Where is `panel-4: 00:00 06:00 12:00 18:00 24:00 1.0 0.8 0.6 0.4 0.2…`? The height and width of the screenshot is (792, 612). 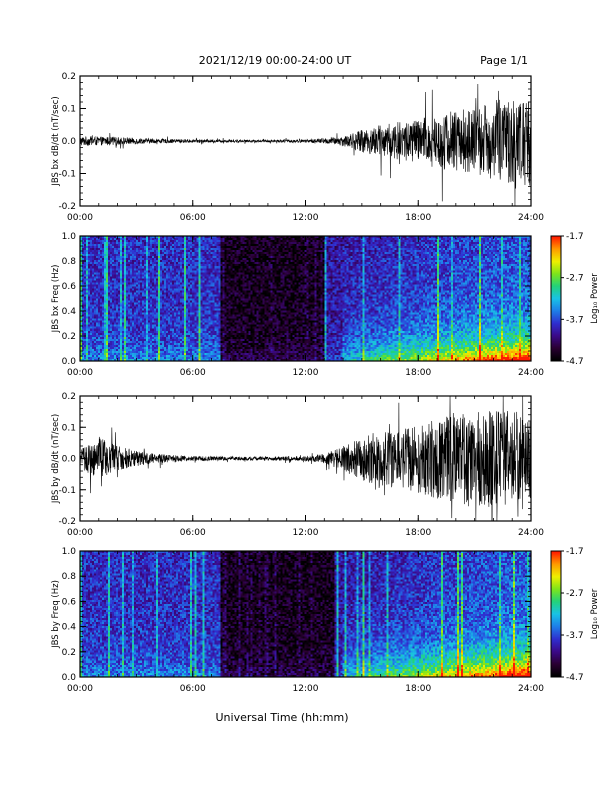
panel-4: 00:00 06:00 12:00 18:00 24:00 1.0 0.8 0.6 0.4 0.2… is located at coordinates (297, 620).